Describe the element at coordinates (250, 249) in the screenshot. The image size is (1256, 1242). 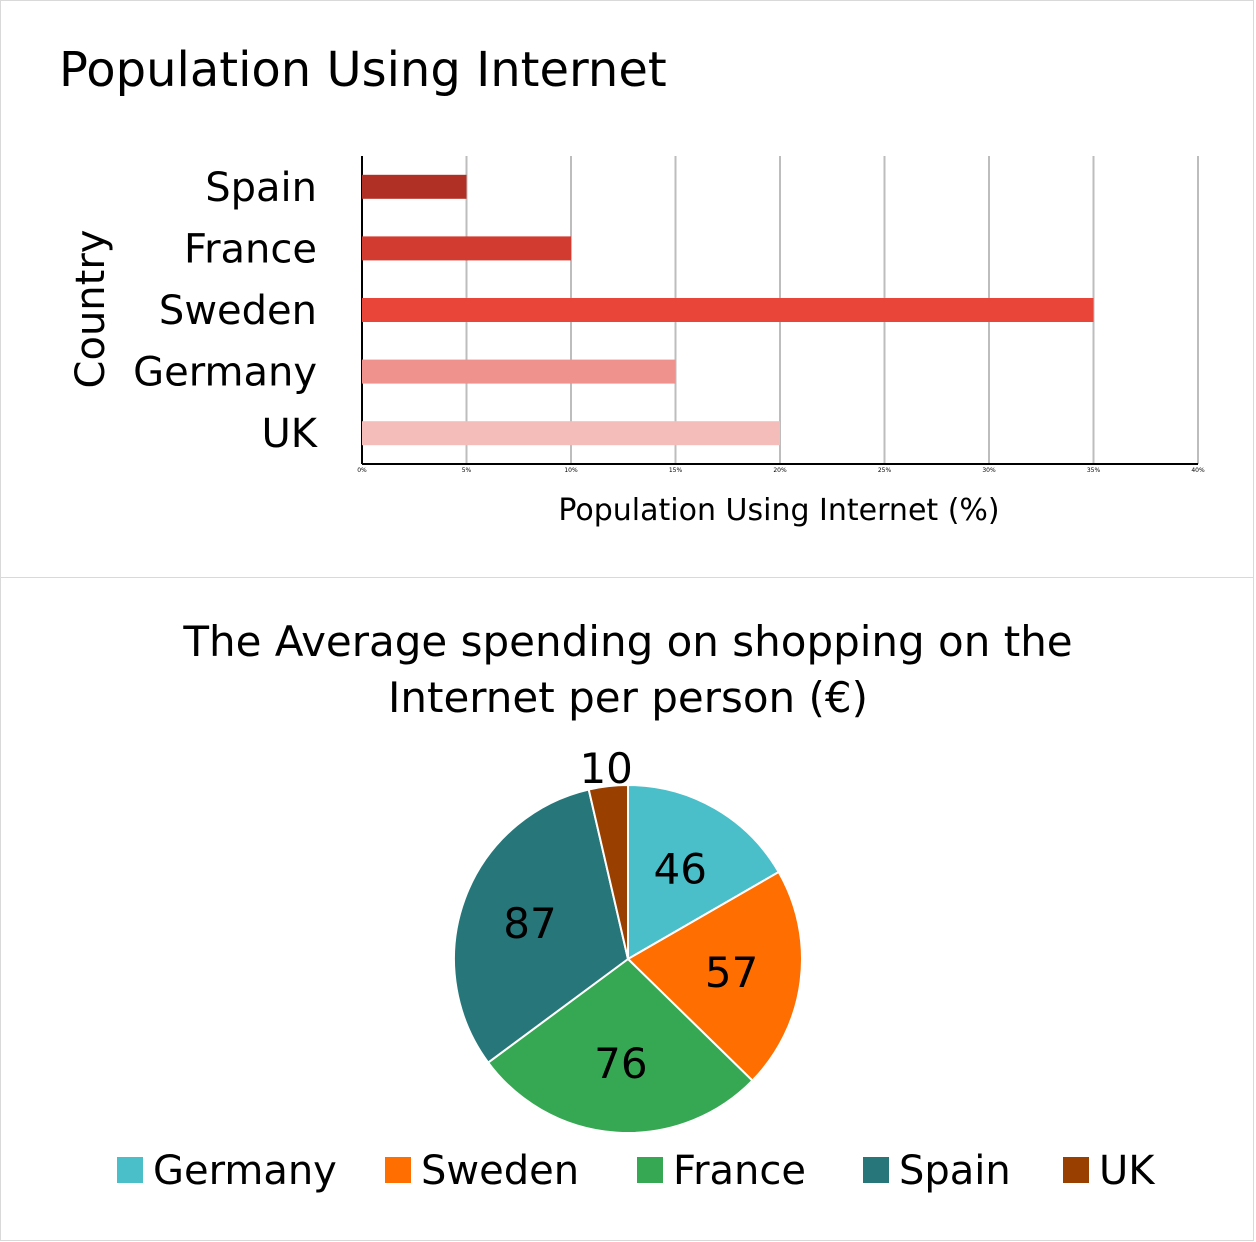
I see `category-label: France` at that location.